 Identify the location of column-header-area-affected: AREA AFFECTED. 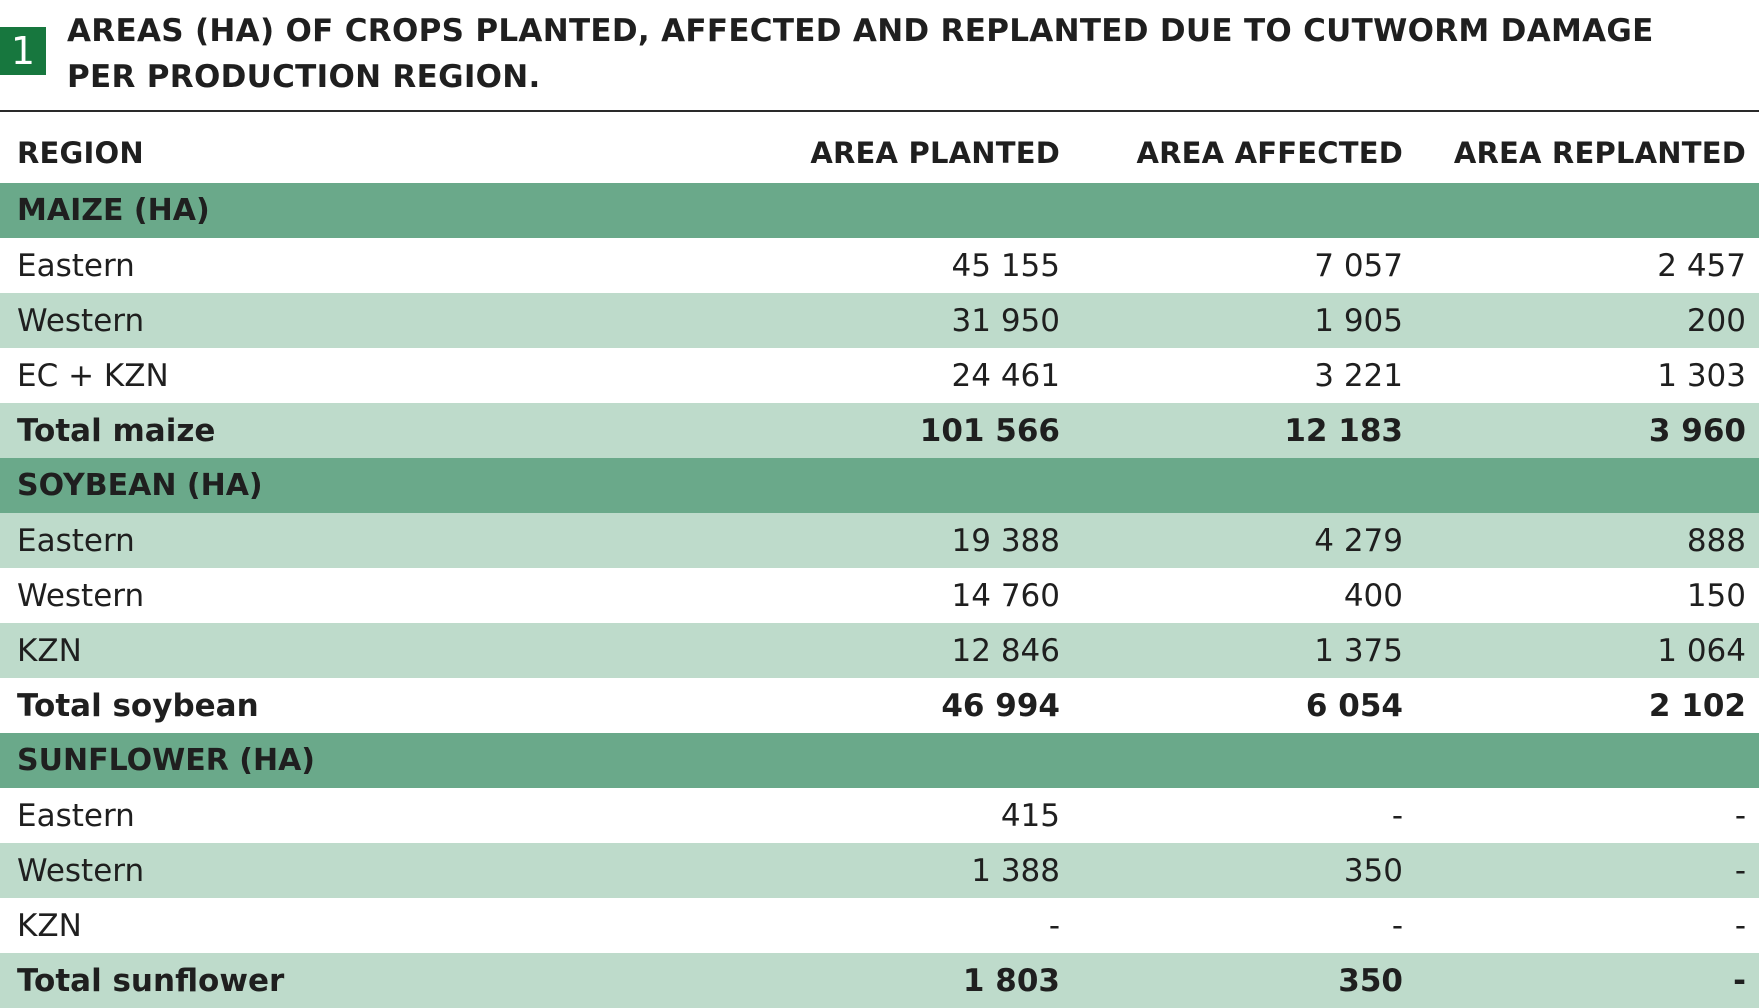
(1244, 152).